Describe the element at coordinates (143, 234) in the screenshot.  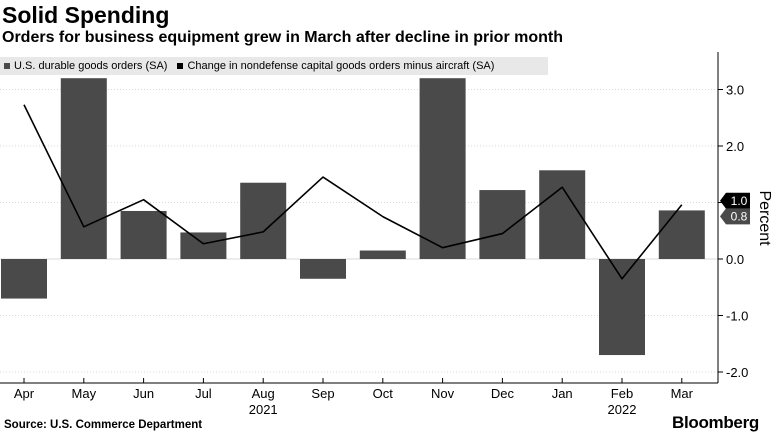
I see `bar-jun` at that location.